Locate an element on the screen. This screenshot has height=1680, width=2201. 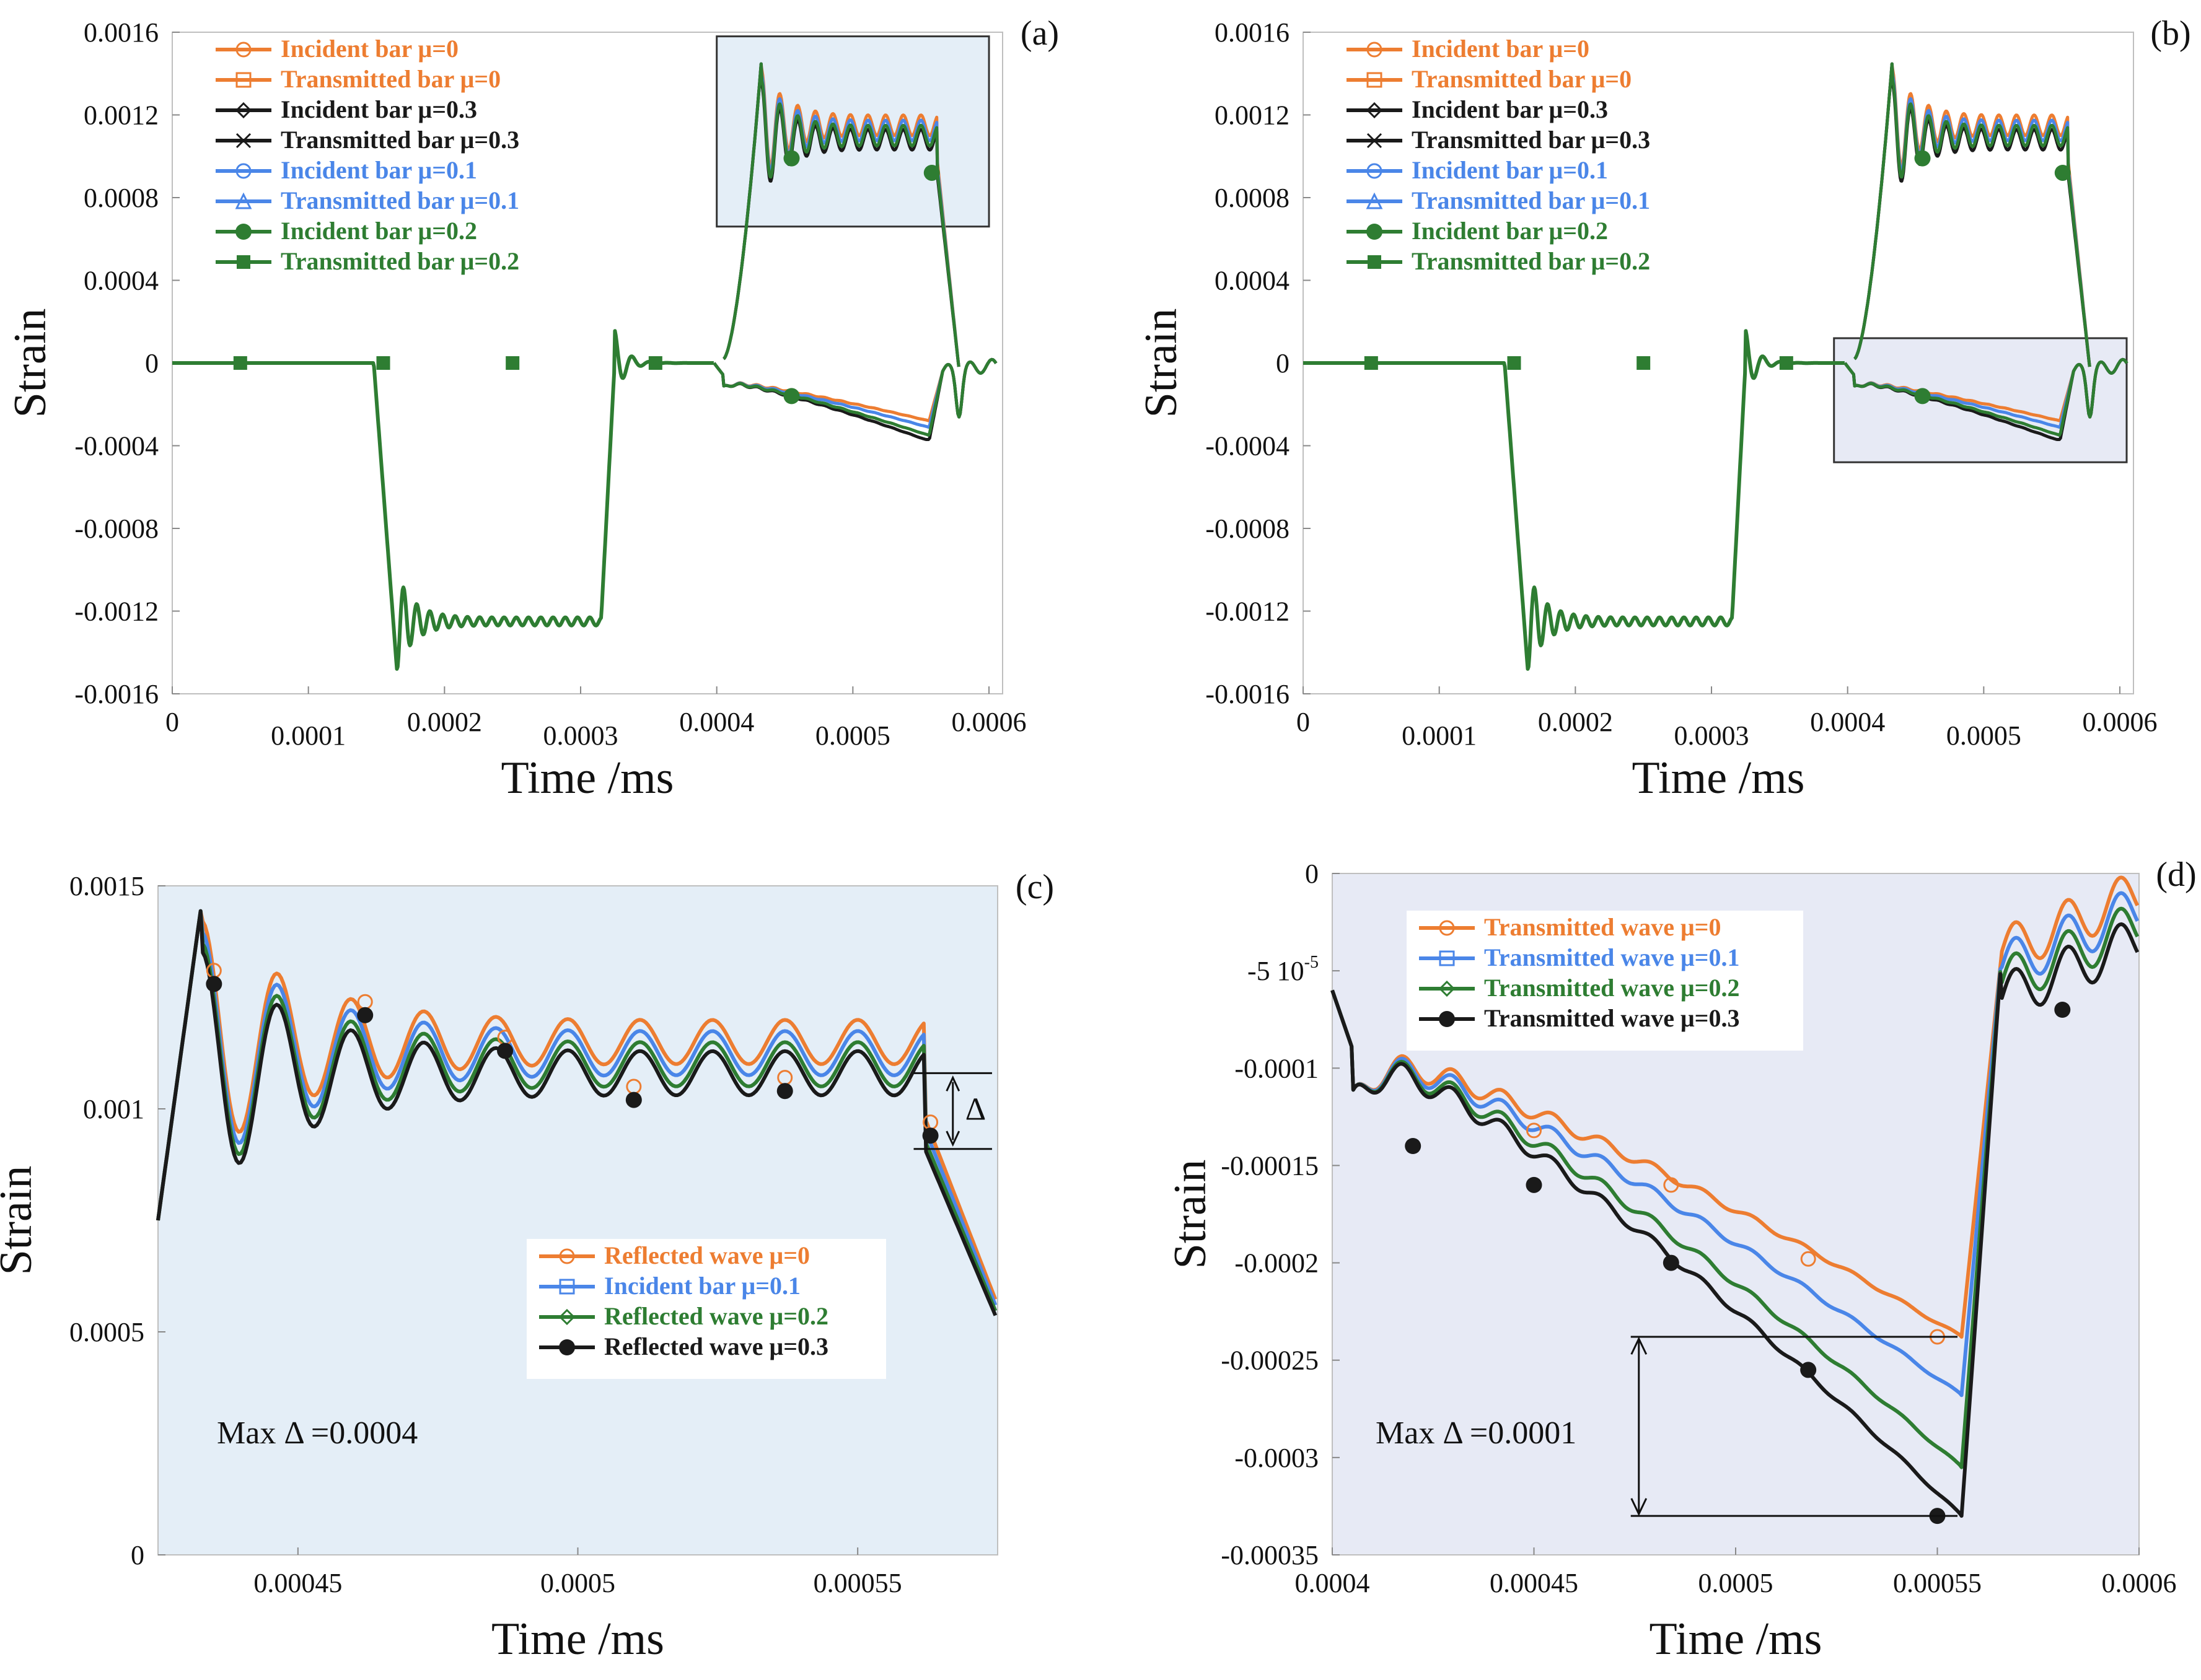
highlight-window is located at coordinates (1980, 400).